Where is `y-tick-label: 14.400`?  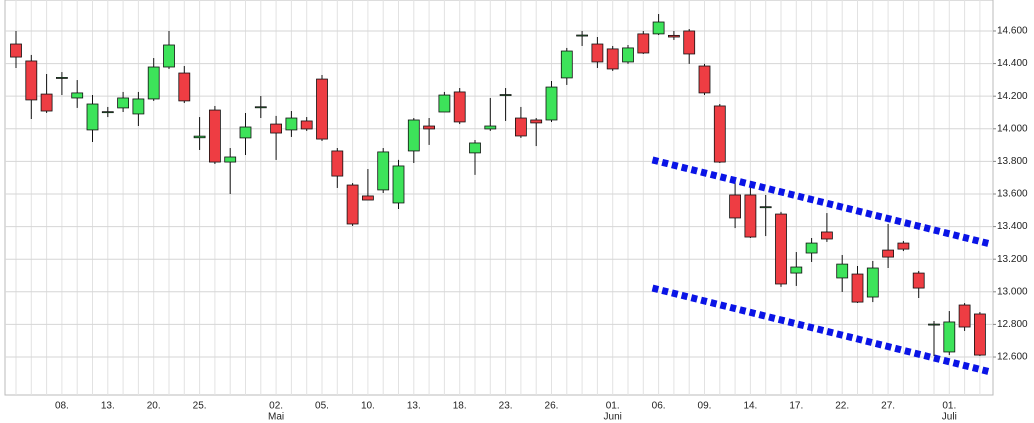 y-tick-label: 14.400 is located at coordinates (1012, 63).